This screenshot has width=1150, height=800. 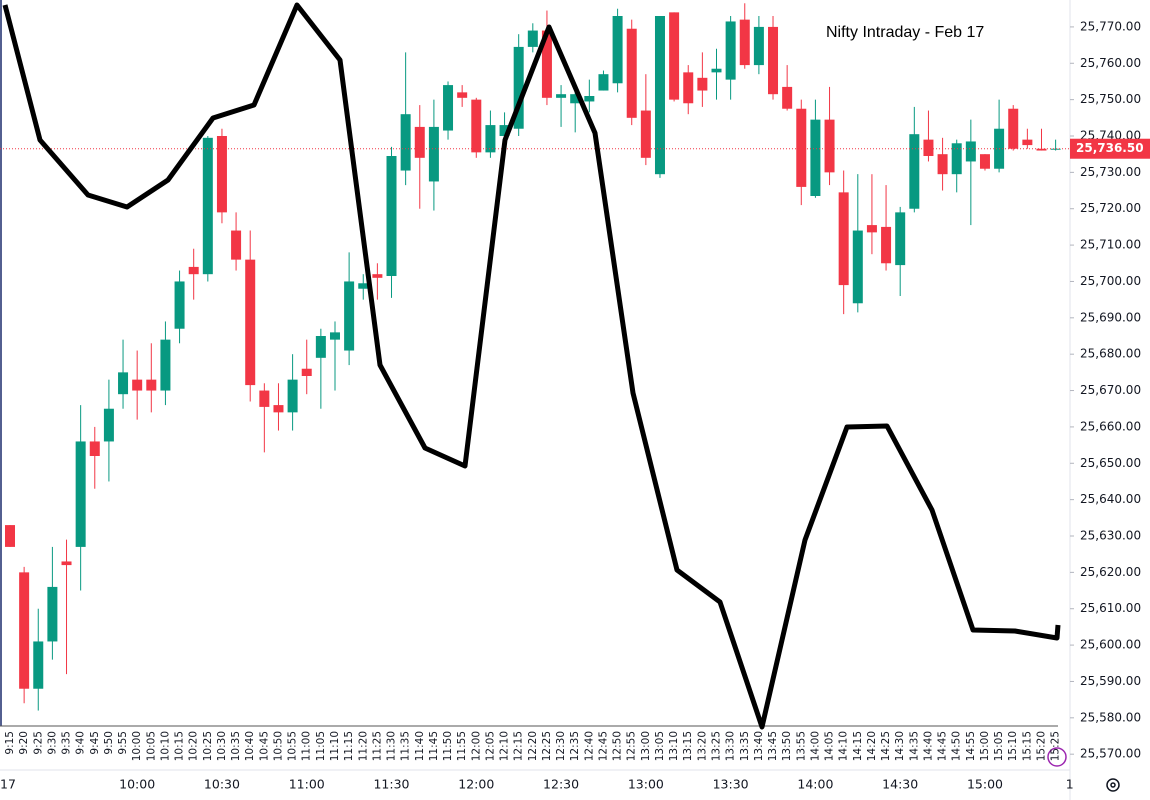 I want to click on x-tick-label: 10:15, so click(x=180, y=746).